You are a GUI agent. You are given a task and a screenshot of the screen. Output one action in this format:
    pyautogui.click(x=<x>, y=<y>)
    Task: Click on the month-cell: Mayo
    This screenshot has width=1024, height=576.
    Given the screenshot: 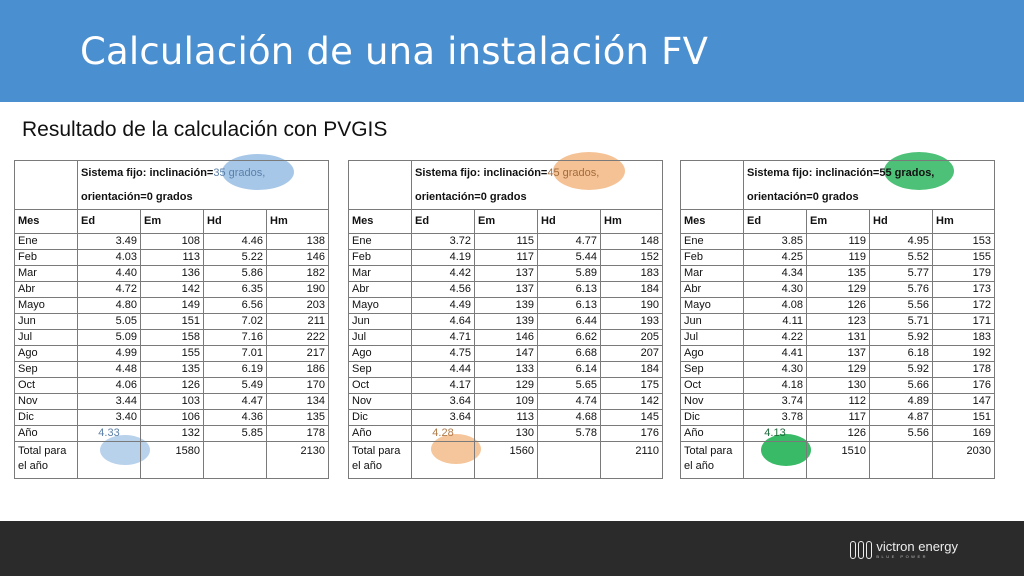 What is the action you would take?
    pyautogui.click(x=712, y=305)
    